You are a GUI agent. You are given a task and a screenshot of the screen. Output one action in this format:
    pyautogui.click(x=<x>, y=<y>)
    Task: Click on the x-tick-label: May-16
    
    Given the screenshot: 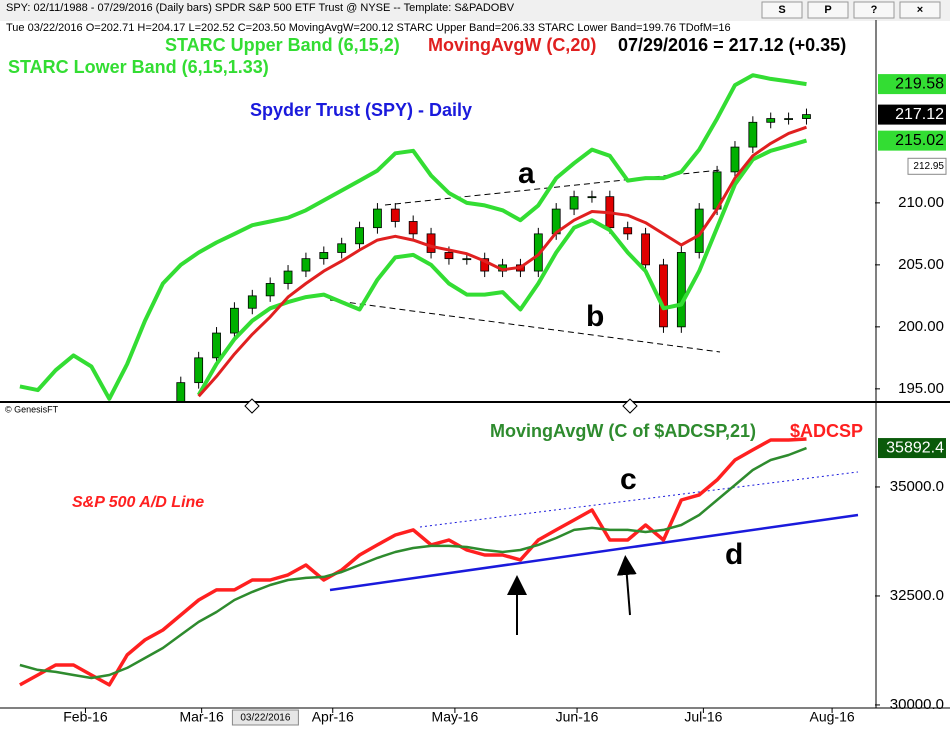 What is the action you would take?
    pyautogui.click(x=455, y=717)
    